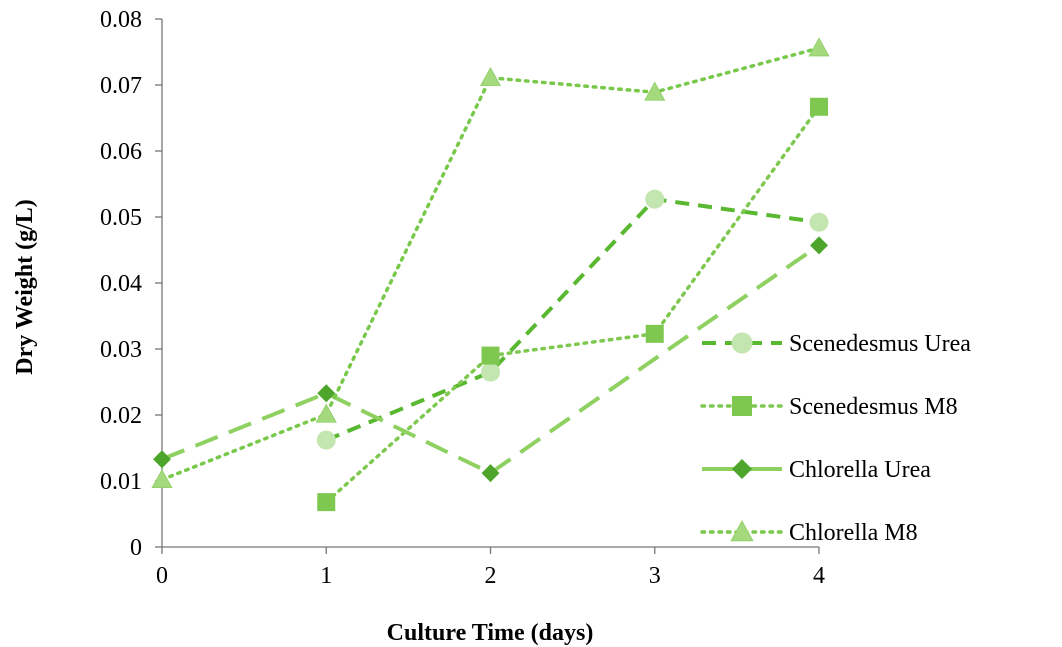 This screenshot has width=1062, height=647. What do you see at coordinates (860, 470) in the screenshot?
I see `legend-label: Chlorella Urea` at bounding box center [860, 470].